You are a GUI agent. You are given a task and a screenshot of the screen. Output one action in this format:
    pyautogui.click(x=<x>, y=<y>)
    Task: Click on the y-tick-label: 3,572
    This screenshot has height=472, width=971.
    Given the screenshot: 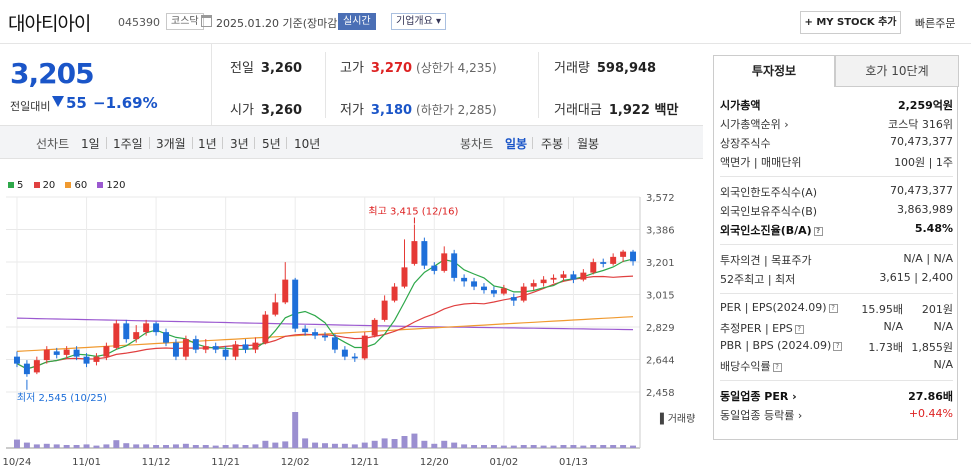 What is the action you would take?
    pyautogui.click(x=660, y=198)
    